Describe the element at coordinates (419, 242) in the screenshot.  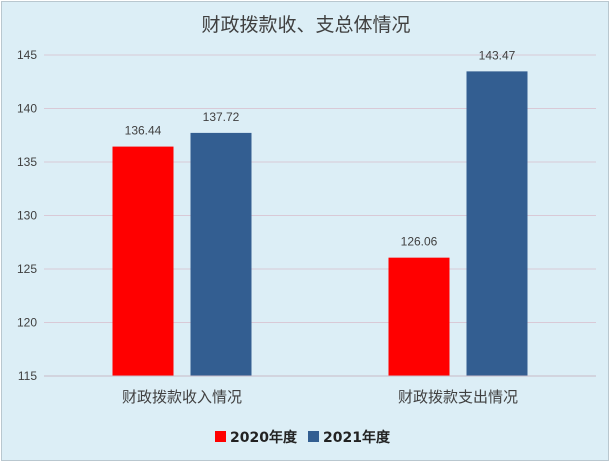
I see `data-label-2020年度-1: 126.06` at that location.